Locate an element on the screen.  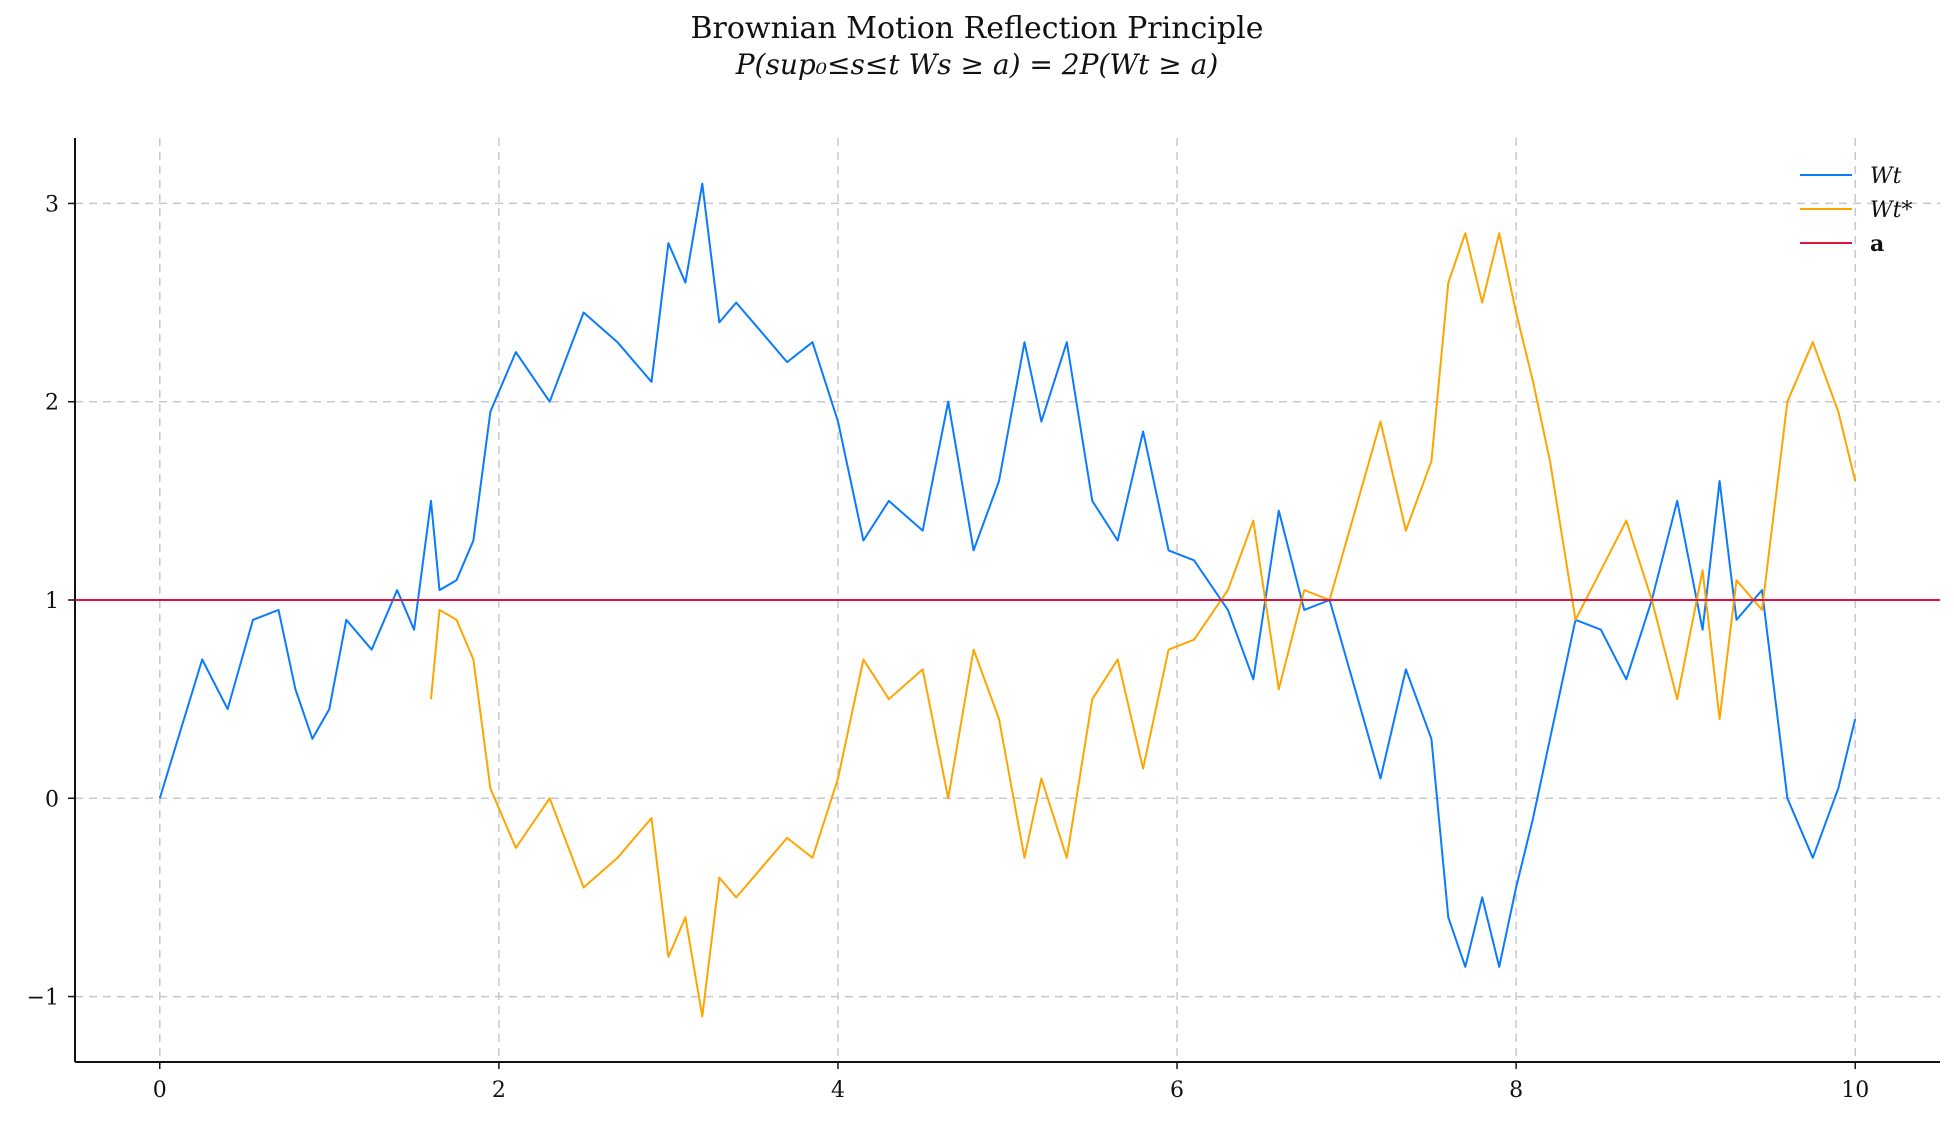
y-tick-label: 3 is located at coordinates (52, 204).